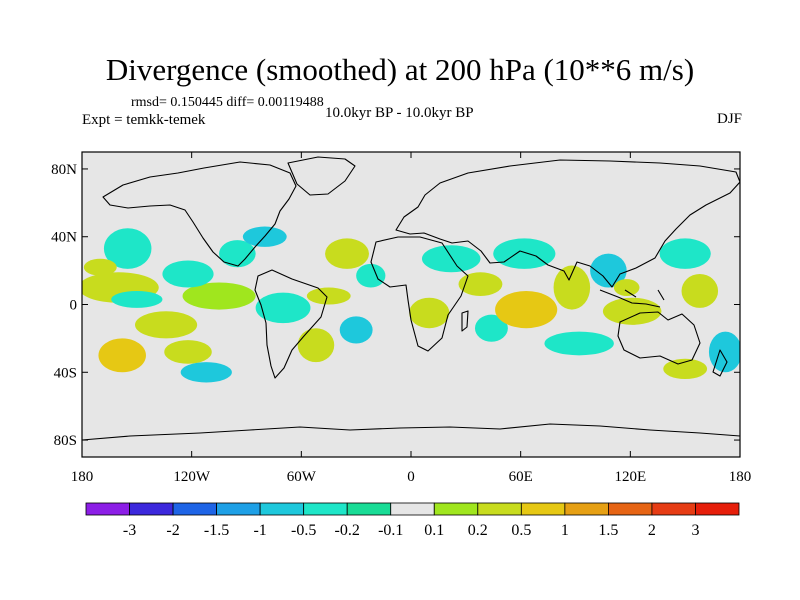  What do you see at coordinates (729, 119) in the screenshot?
I see `season-label: DJF` at bounding box center [729, 119].